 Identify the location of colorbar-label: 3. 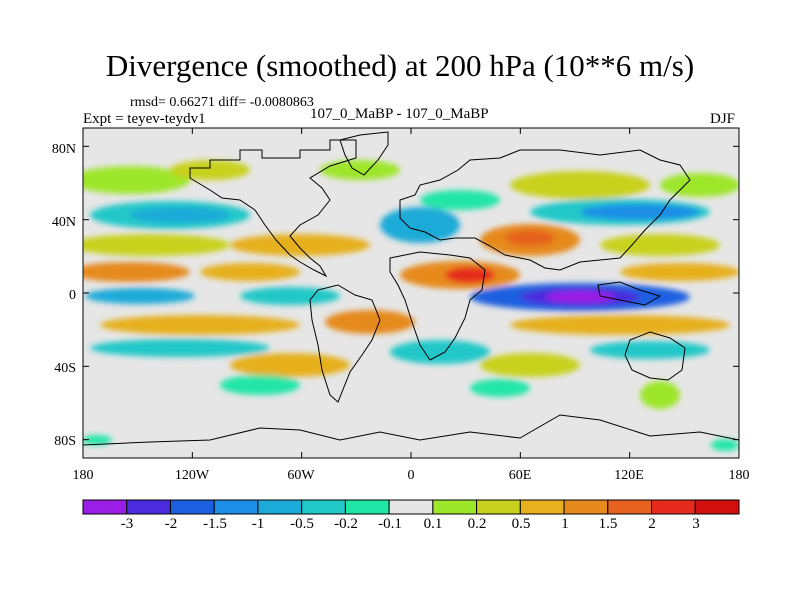
(696, 524).